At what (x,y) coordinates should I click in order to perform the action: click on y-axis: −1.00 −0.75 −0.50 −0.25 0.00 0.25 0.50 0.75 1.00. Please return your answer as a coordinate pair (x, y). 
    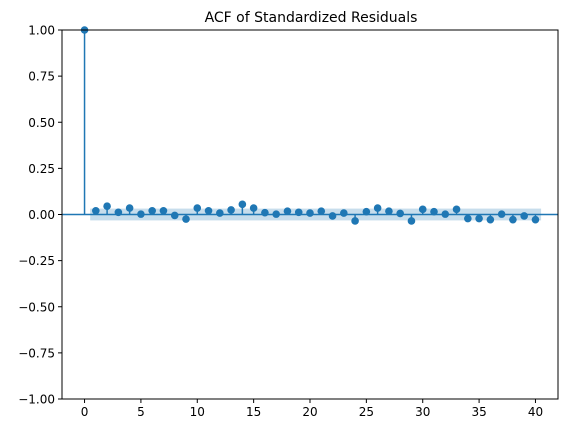
    Looking at the image, I should click on (40, 215).